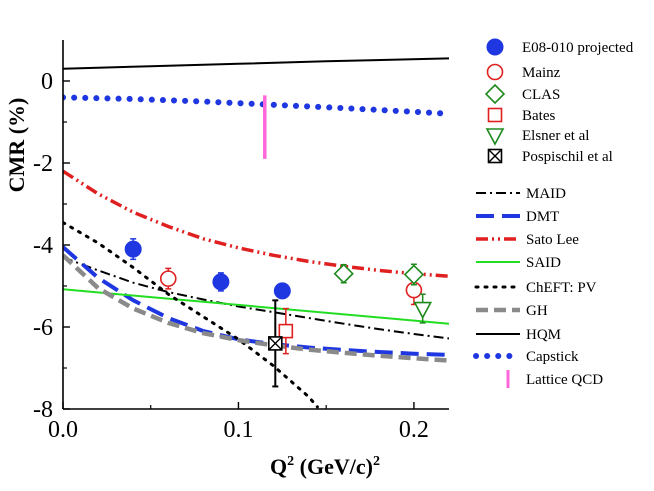 Image resolution: width=654 pixels, height=491 pixels. Describe the element at coordinates (518, 263) in the screenshot. I see `legend-item-said: SAID` at that location.